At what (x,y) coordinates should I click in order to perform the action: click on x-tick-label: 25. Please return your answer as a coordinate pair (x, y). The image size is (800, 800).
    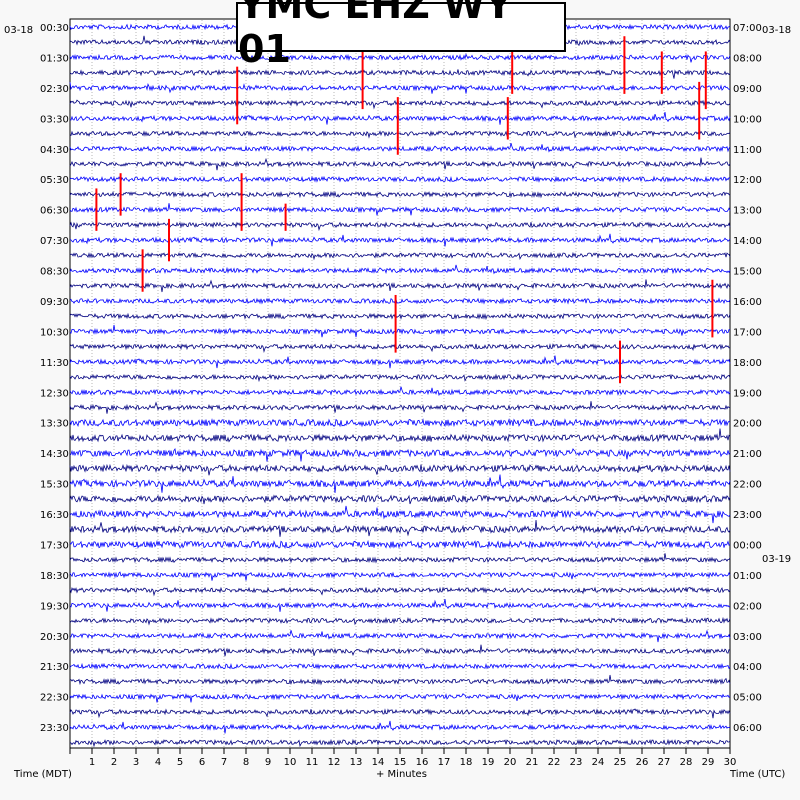
    Looking at the image, I should click on (620, 762).